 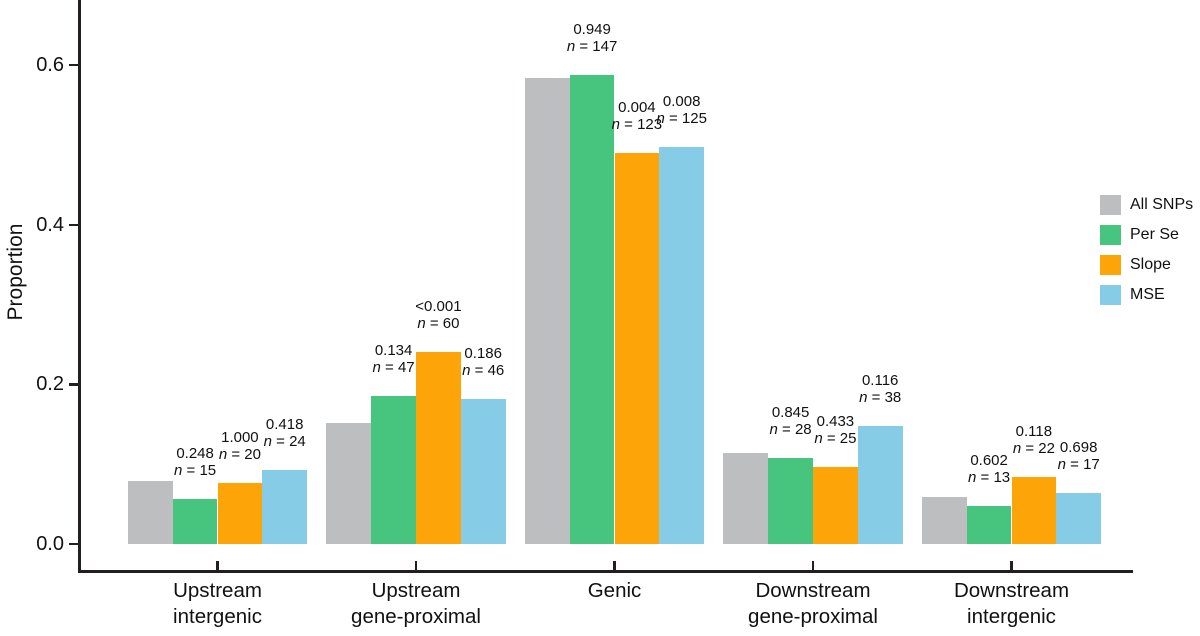 I want to click on y-tick-label-0.2: 0.2, so click(x=50, y=384).